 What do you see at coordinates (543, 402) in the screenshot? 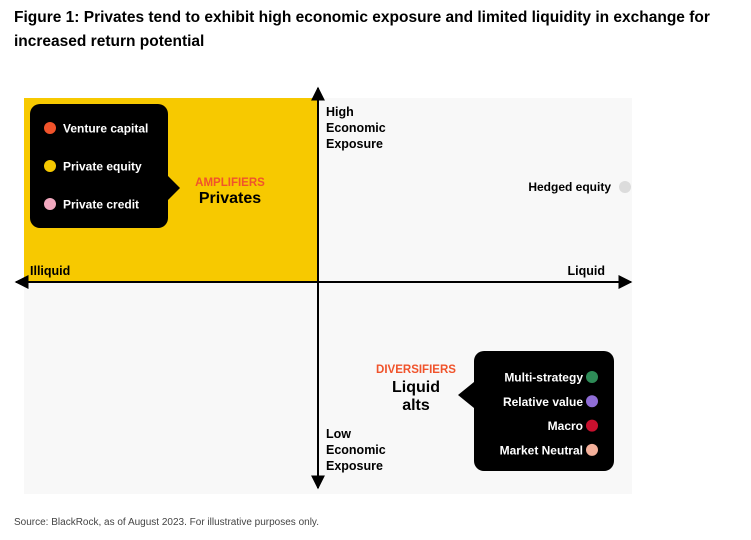
I see `legend-label: Relative value` at bounding box center [543, 402].